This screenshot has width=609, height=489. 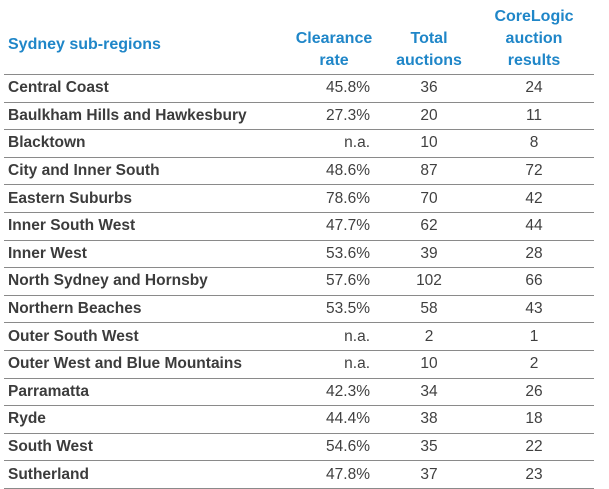 I want to click on total-auctions-cell: 58, so click(x=429, y=309).